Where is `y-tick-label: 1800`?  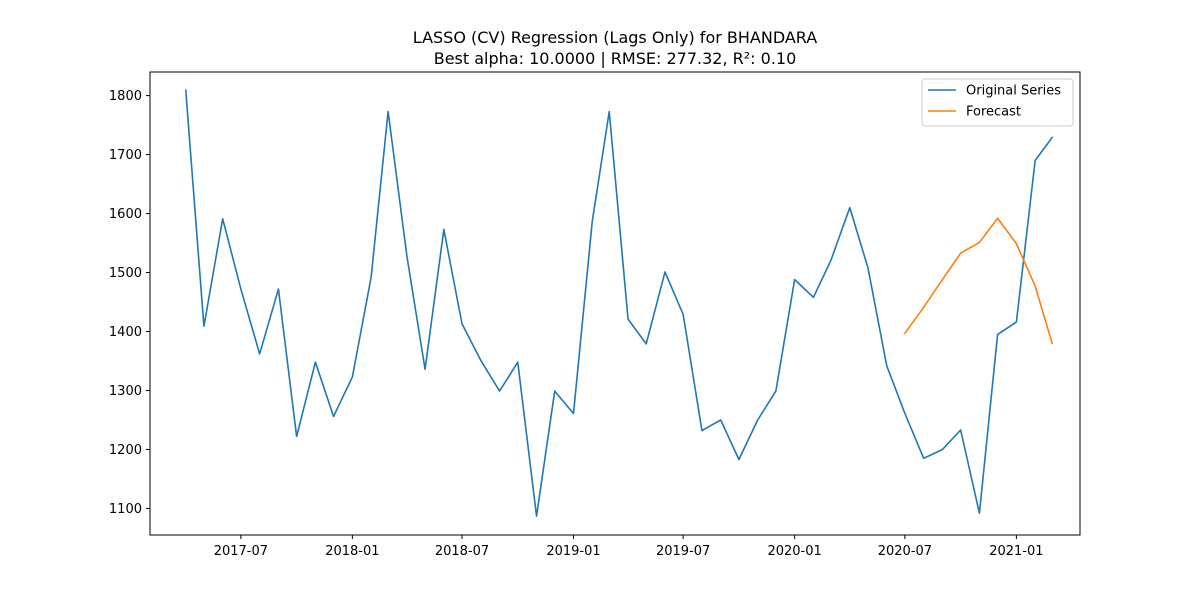 y-tick-label: 1800 is located at coordinates (125, 96).